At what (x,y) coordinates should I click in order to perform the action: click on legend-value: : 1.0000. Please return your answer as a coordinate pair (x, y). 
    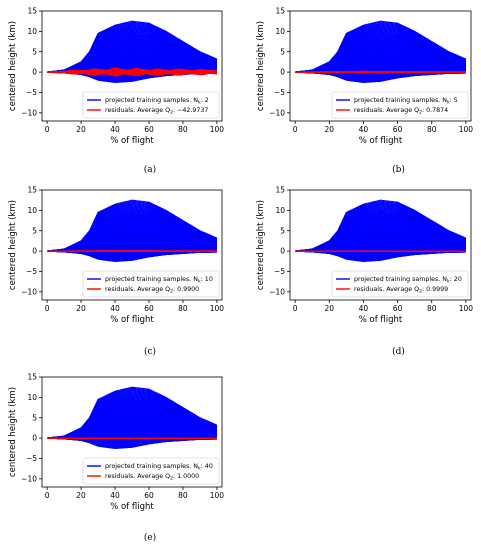
    Looking at the image, I should click on (186, 476).